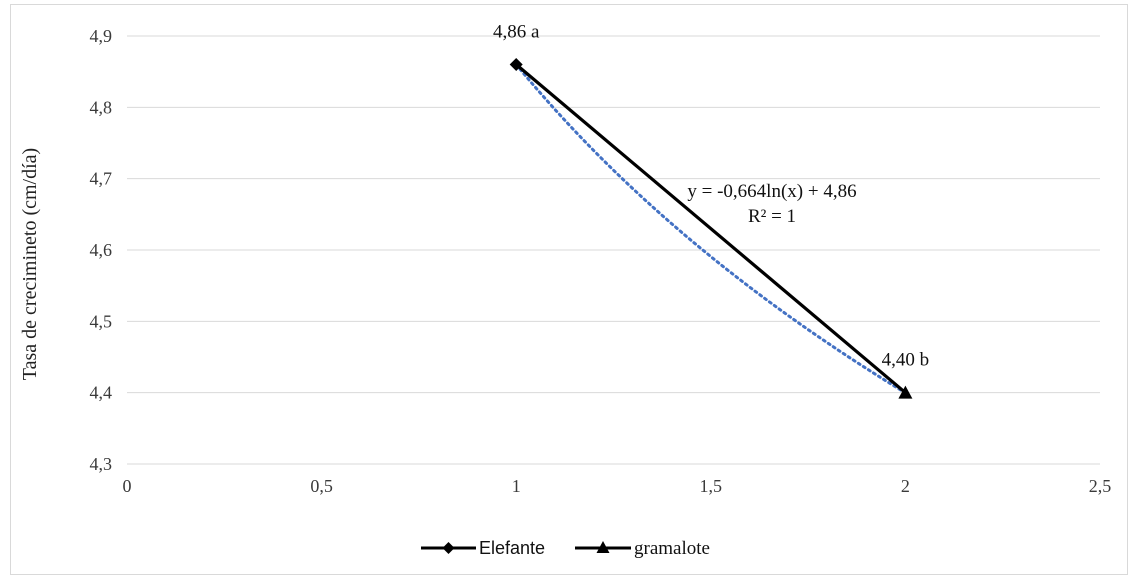 The image size is (1132, 579). I want to click on y-tick-labels: 4,3 4,4 4,5 4,6 4,7 4,8 4,9, so click(101, 250).